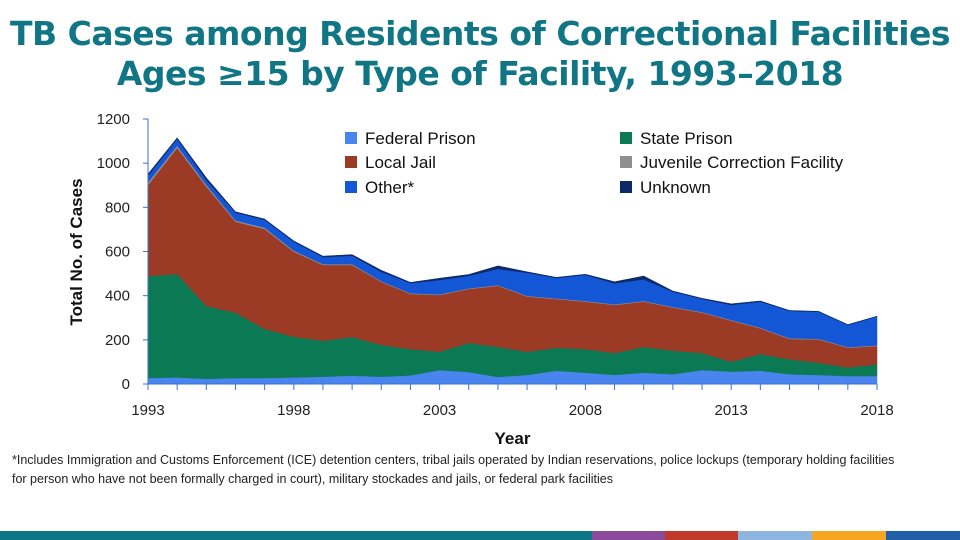  I want to click on y-tick-label: 0, so click(126, 384).